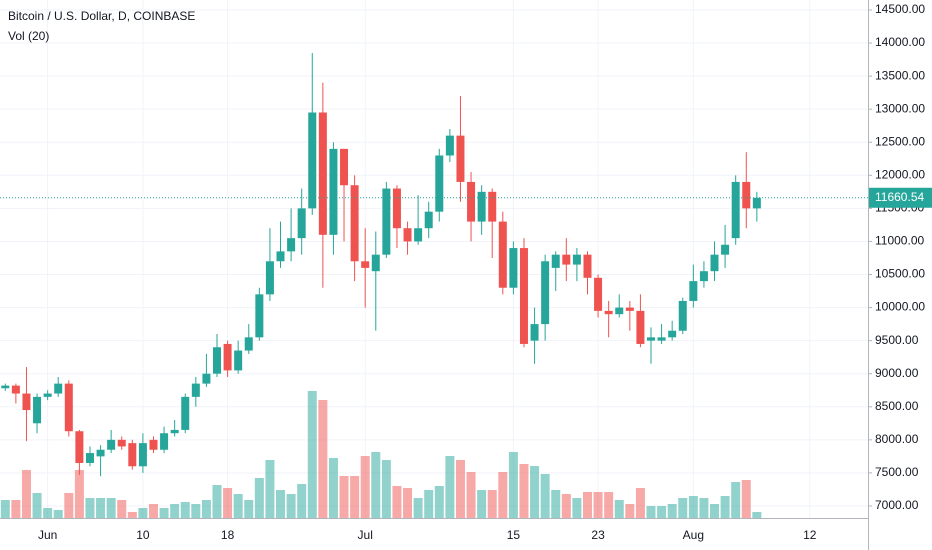  I want to click on y-tick-label: 9000.00, so click(897, 373).